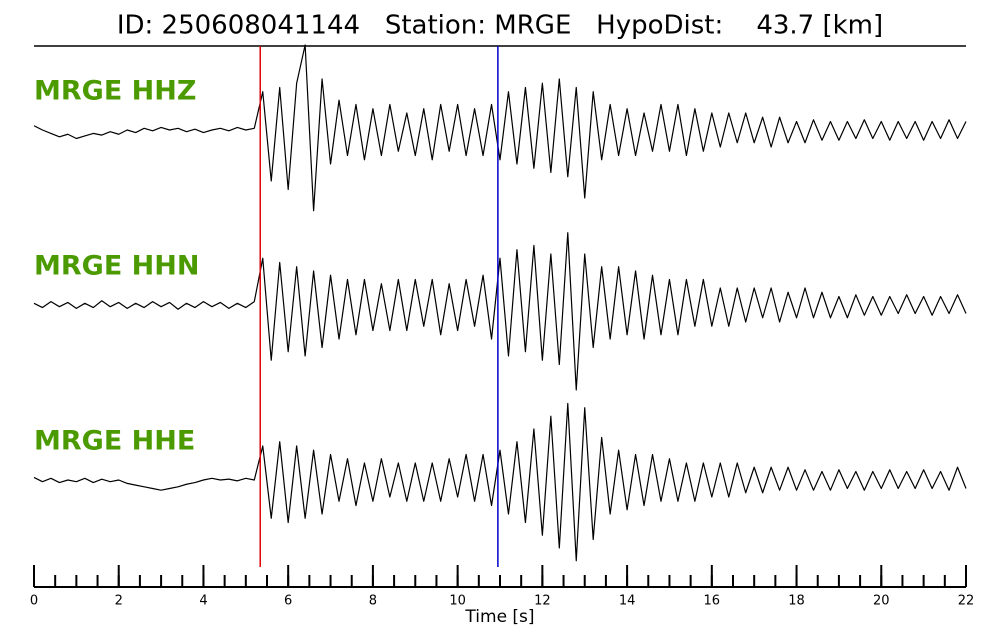  What do you see at coordinates (627, 601) in the screenshot?
I see `x-tick-label: 14` at bounding box center [627, 601].